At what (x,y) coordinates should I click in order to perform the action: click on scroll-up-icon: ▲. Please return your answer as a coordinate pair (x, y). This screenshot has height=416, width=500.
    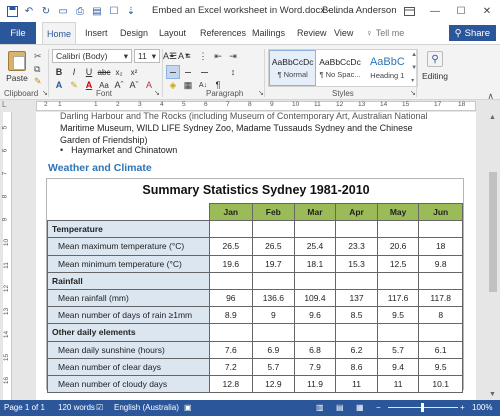
    Looking at the image, I should click on (492, 117).